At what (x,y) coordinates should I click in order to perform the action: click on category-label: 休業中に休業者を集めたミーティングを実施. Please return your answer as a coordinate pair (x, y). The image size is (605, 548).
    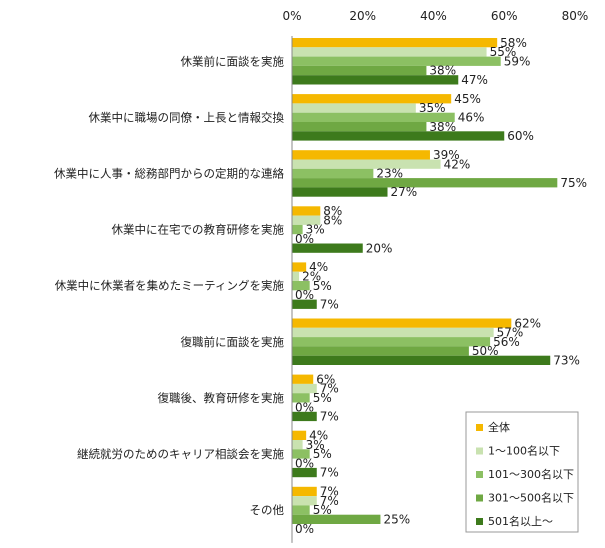
    Looking at the image, I should click on (170, 286).